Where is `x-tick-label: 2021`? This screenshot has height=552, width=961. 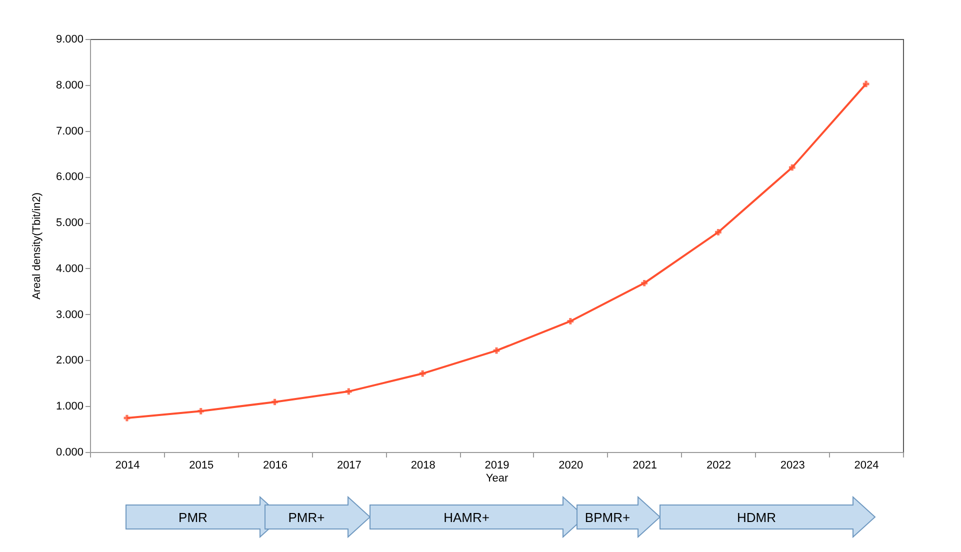
x-tick-label: 2021 is located at coordinates (645, 466).